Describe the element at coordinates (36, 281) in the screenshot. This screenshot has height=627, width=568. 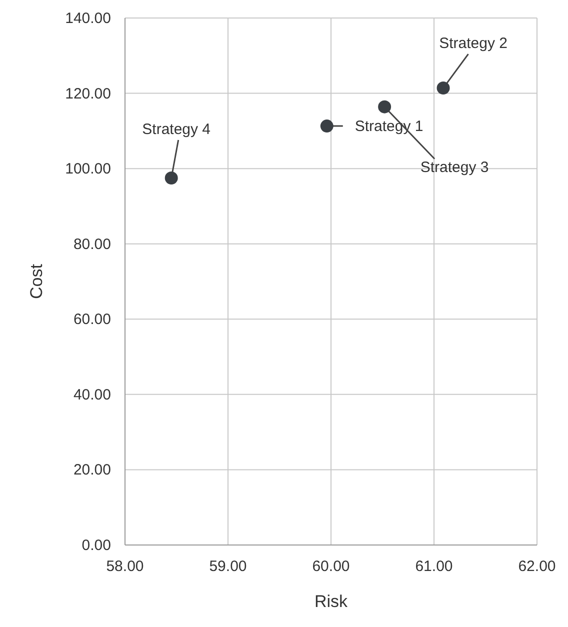
I see `y-axis-title: Cost` at that location.